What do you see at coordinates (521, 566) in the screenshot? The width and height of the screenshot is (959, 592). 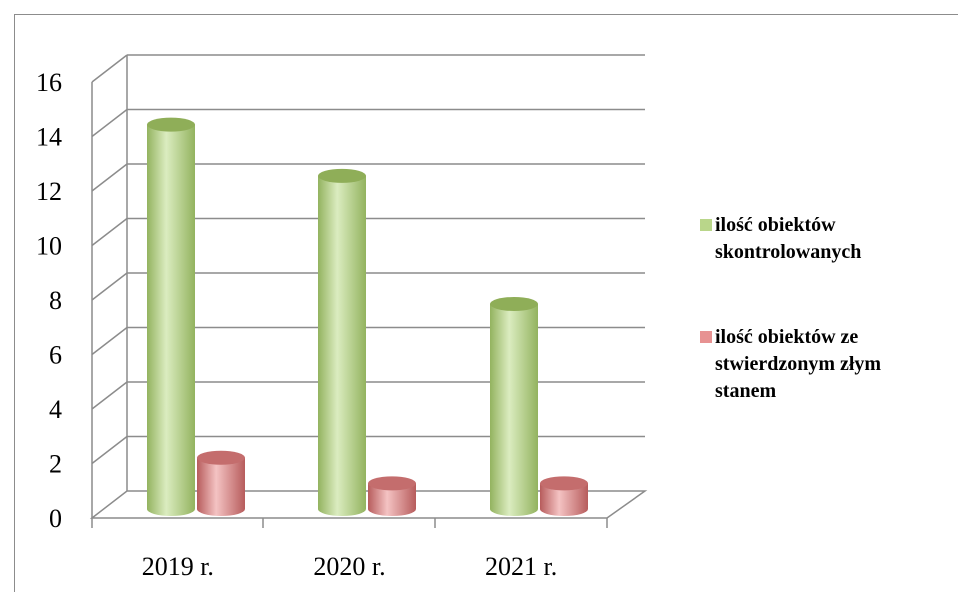 I see `x-tick-label: 2021 r.` at bounding box center [521, 566].